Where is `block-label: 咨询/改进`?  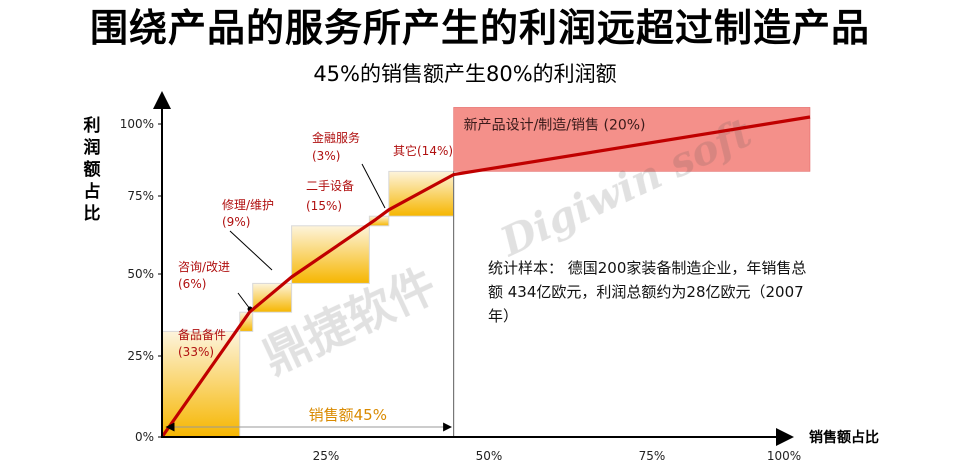 block-label: 咨询/改进 is located at coordinates (204, 266).